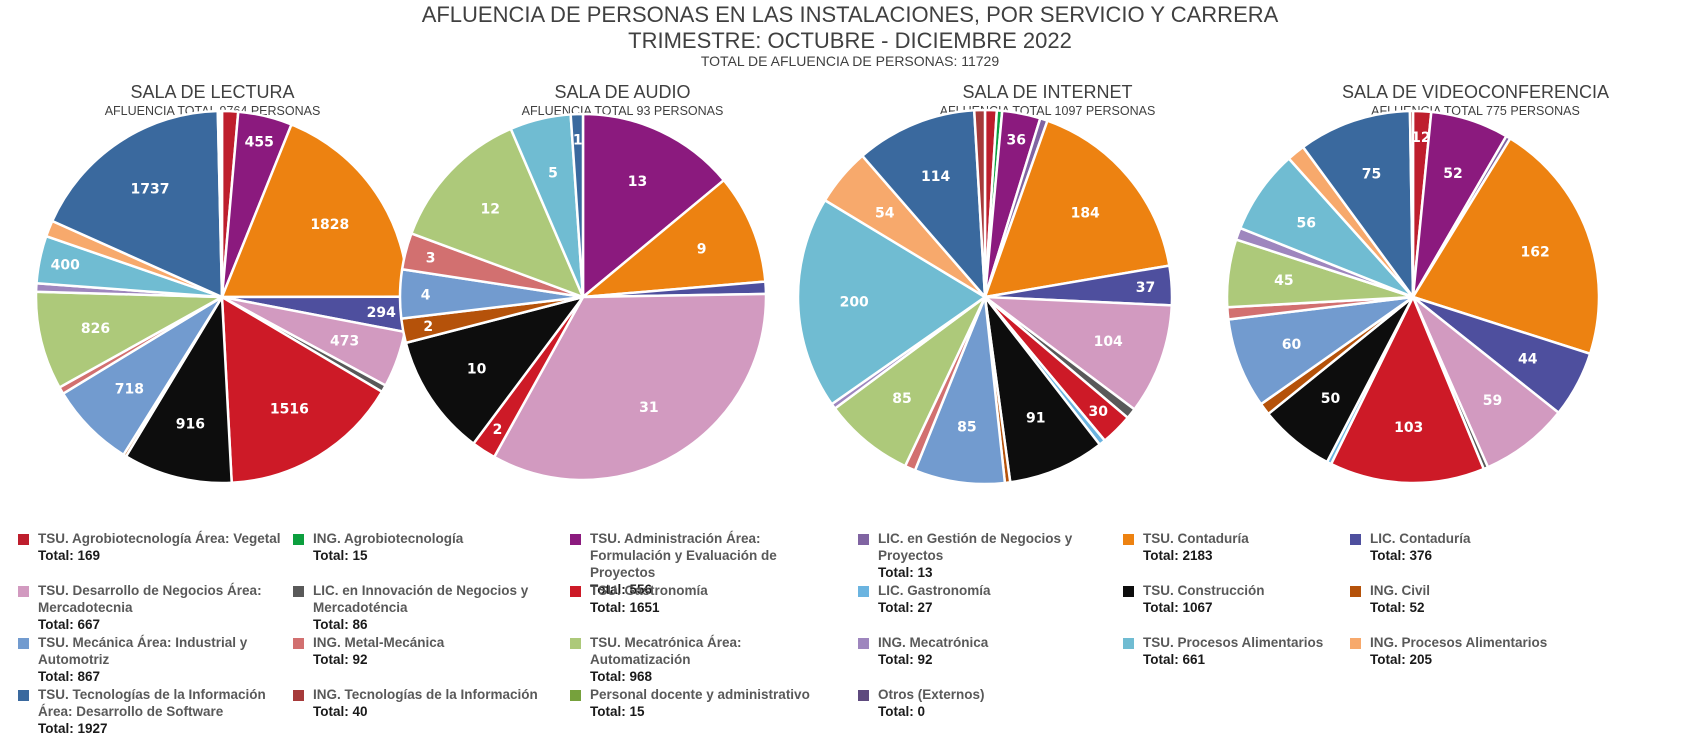 This screenshot has width=1700, height=750. Describe the element at coordinates (95, 329) in the screenshot. I see `pie-data-label: 826` at that location.